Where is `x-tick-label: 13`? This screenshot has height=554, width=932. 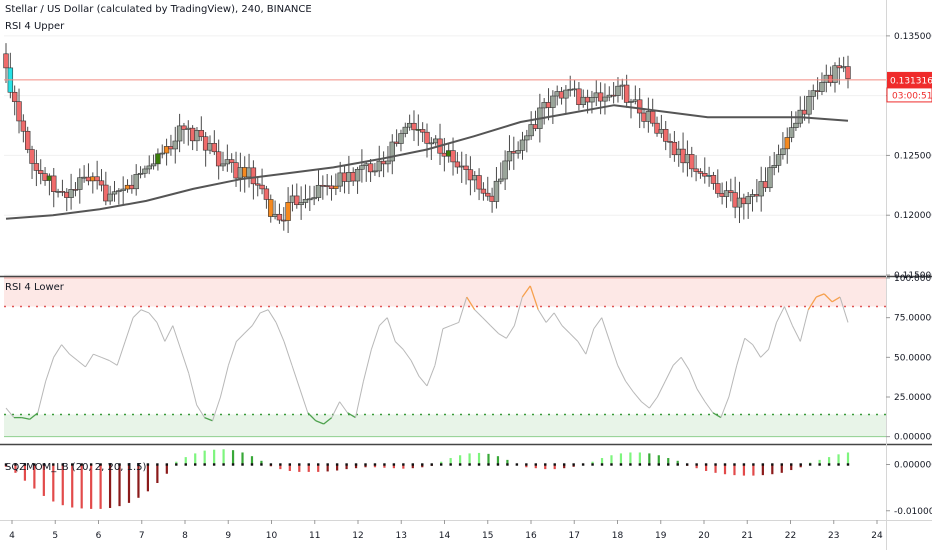 x-tick-label: 13 is located at coordinates (401, 536).